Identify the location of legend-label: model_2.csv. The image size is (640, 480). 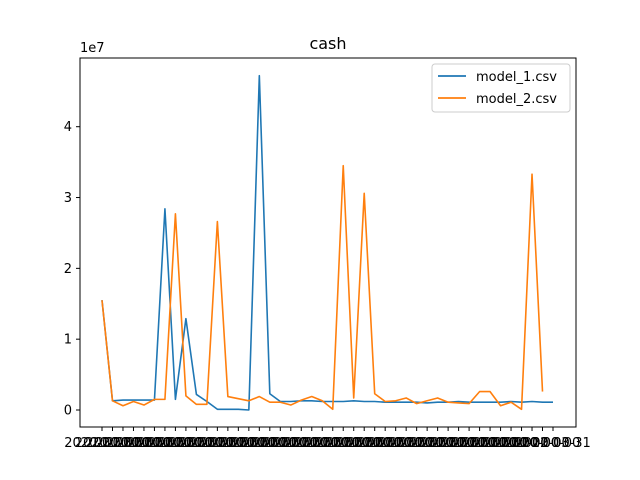
(516, 99).